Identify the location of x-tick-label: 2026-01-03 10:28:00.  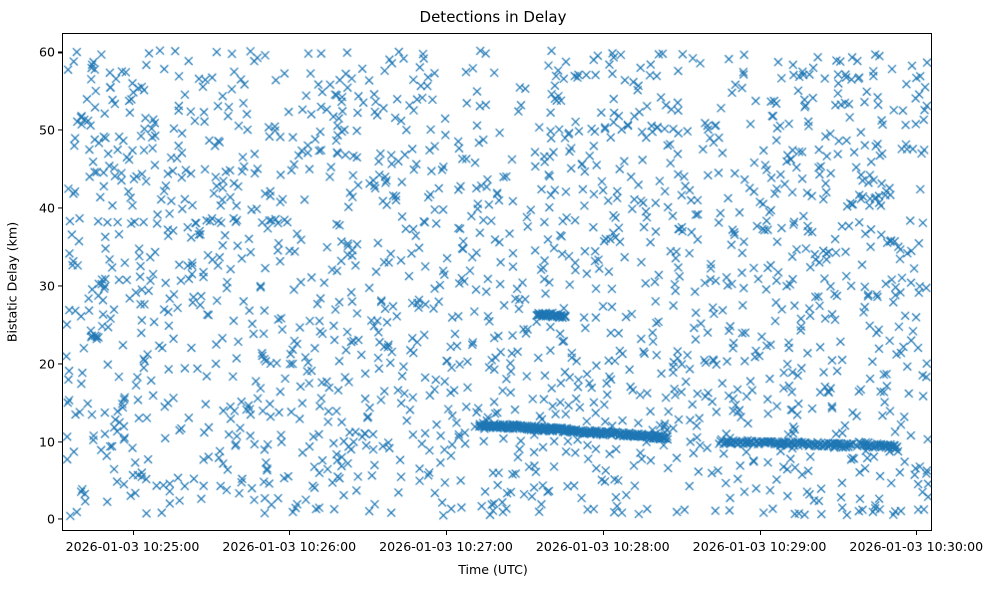
(602, 546).